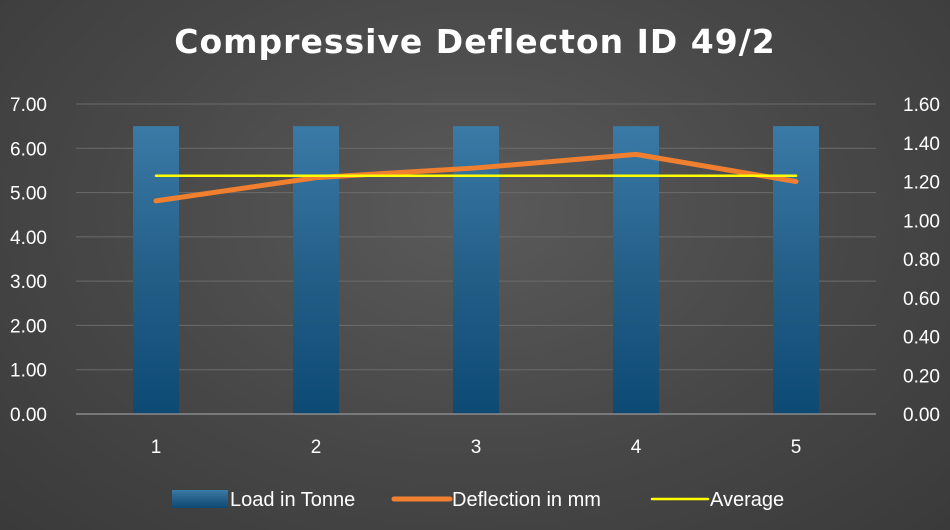 Image resolution: width=950 pixels, height=530 pixels. I want to click on y-left-tick-label: 4.00, so click(28, 238).